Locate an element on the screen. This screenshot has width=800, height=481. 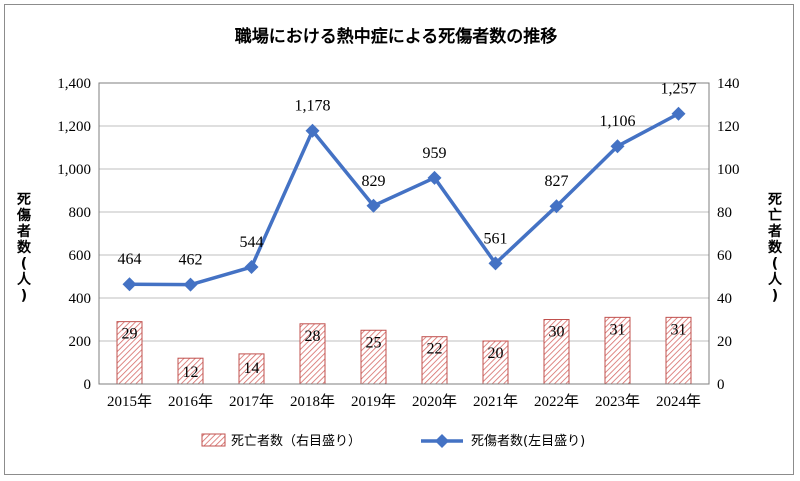
line-data-label: 1,178 is located at coordinates (313, 106).